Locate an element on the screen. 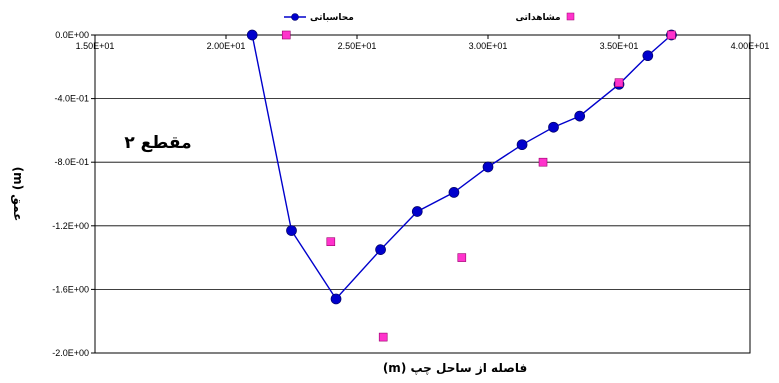 This screenshot has height=383, width=779. legend-computed-label: محاسباتی is located at coordinates (332, 18).